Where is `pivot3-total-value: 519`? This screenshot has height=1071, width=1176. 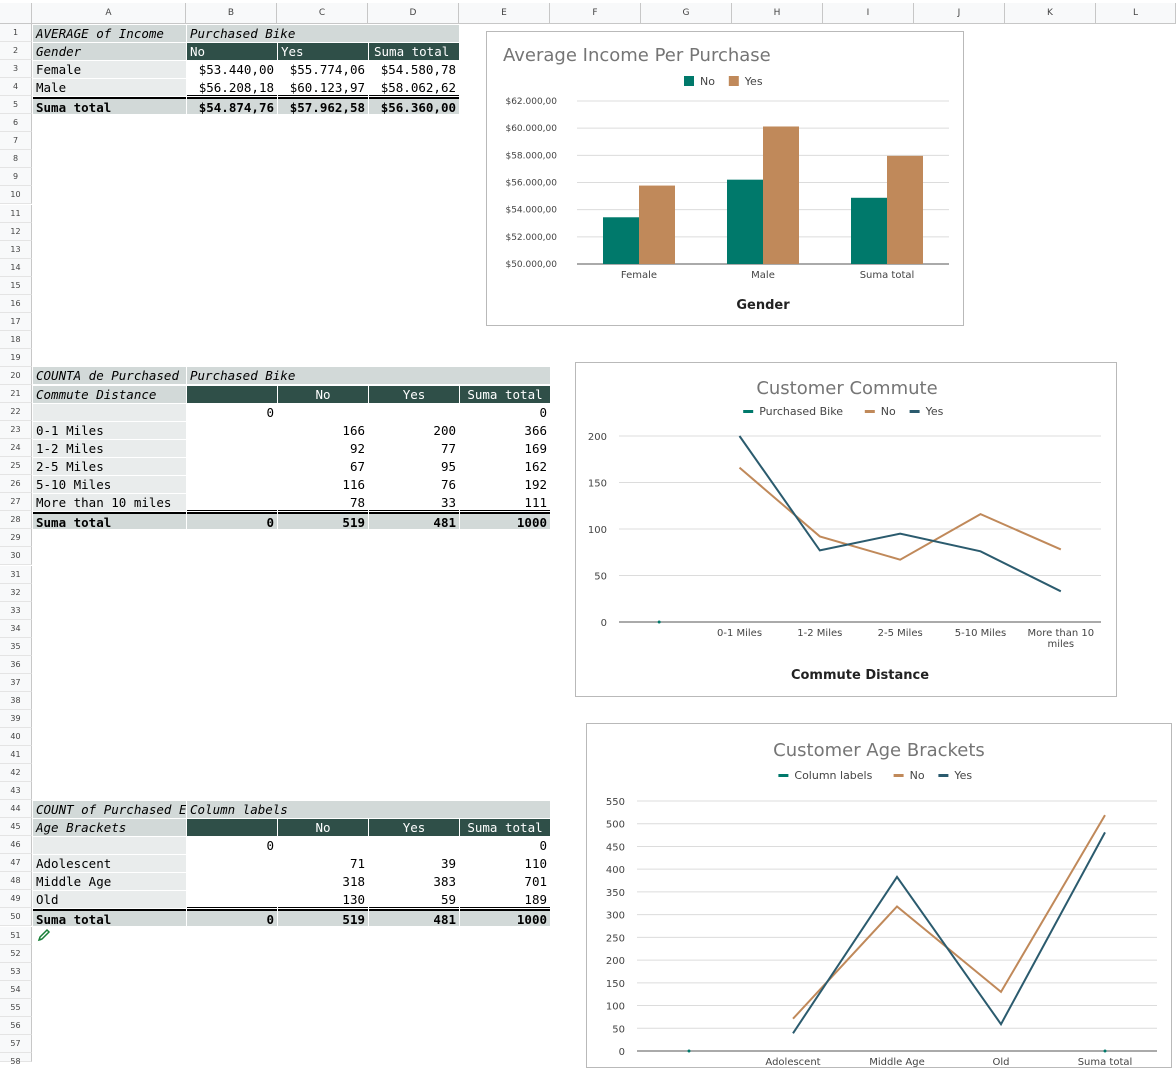 pivot3-total-value: 519 is located at coordinates (323, 917).